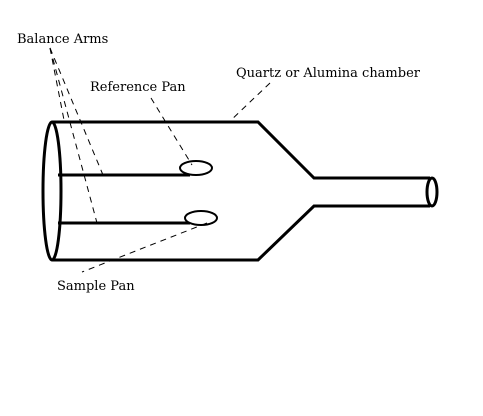 This screenshot has width=483, height=416. What do you see at coordinates (249, 102) in the screenshot?
I see `leader-chamber` at bounding box center [249, 102].